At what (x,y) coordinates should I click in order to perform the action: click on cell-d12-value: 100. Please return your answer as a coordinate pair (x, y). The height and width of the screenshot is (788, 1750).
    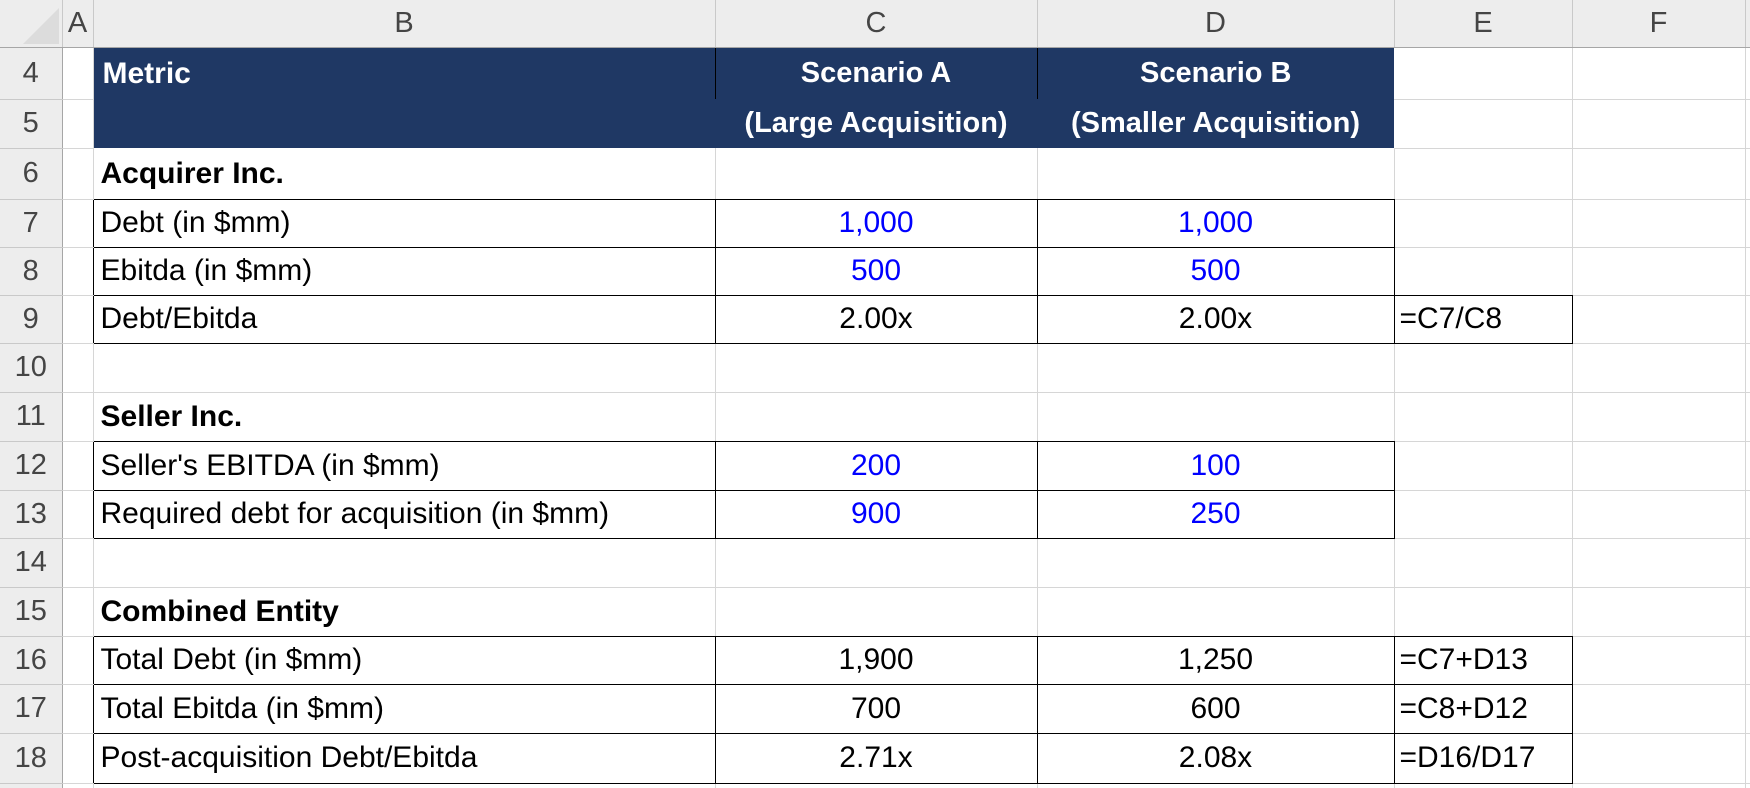
    Looking at the image, I should click on (1216, 466).